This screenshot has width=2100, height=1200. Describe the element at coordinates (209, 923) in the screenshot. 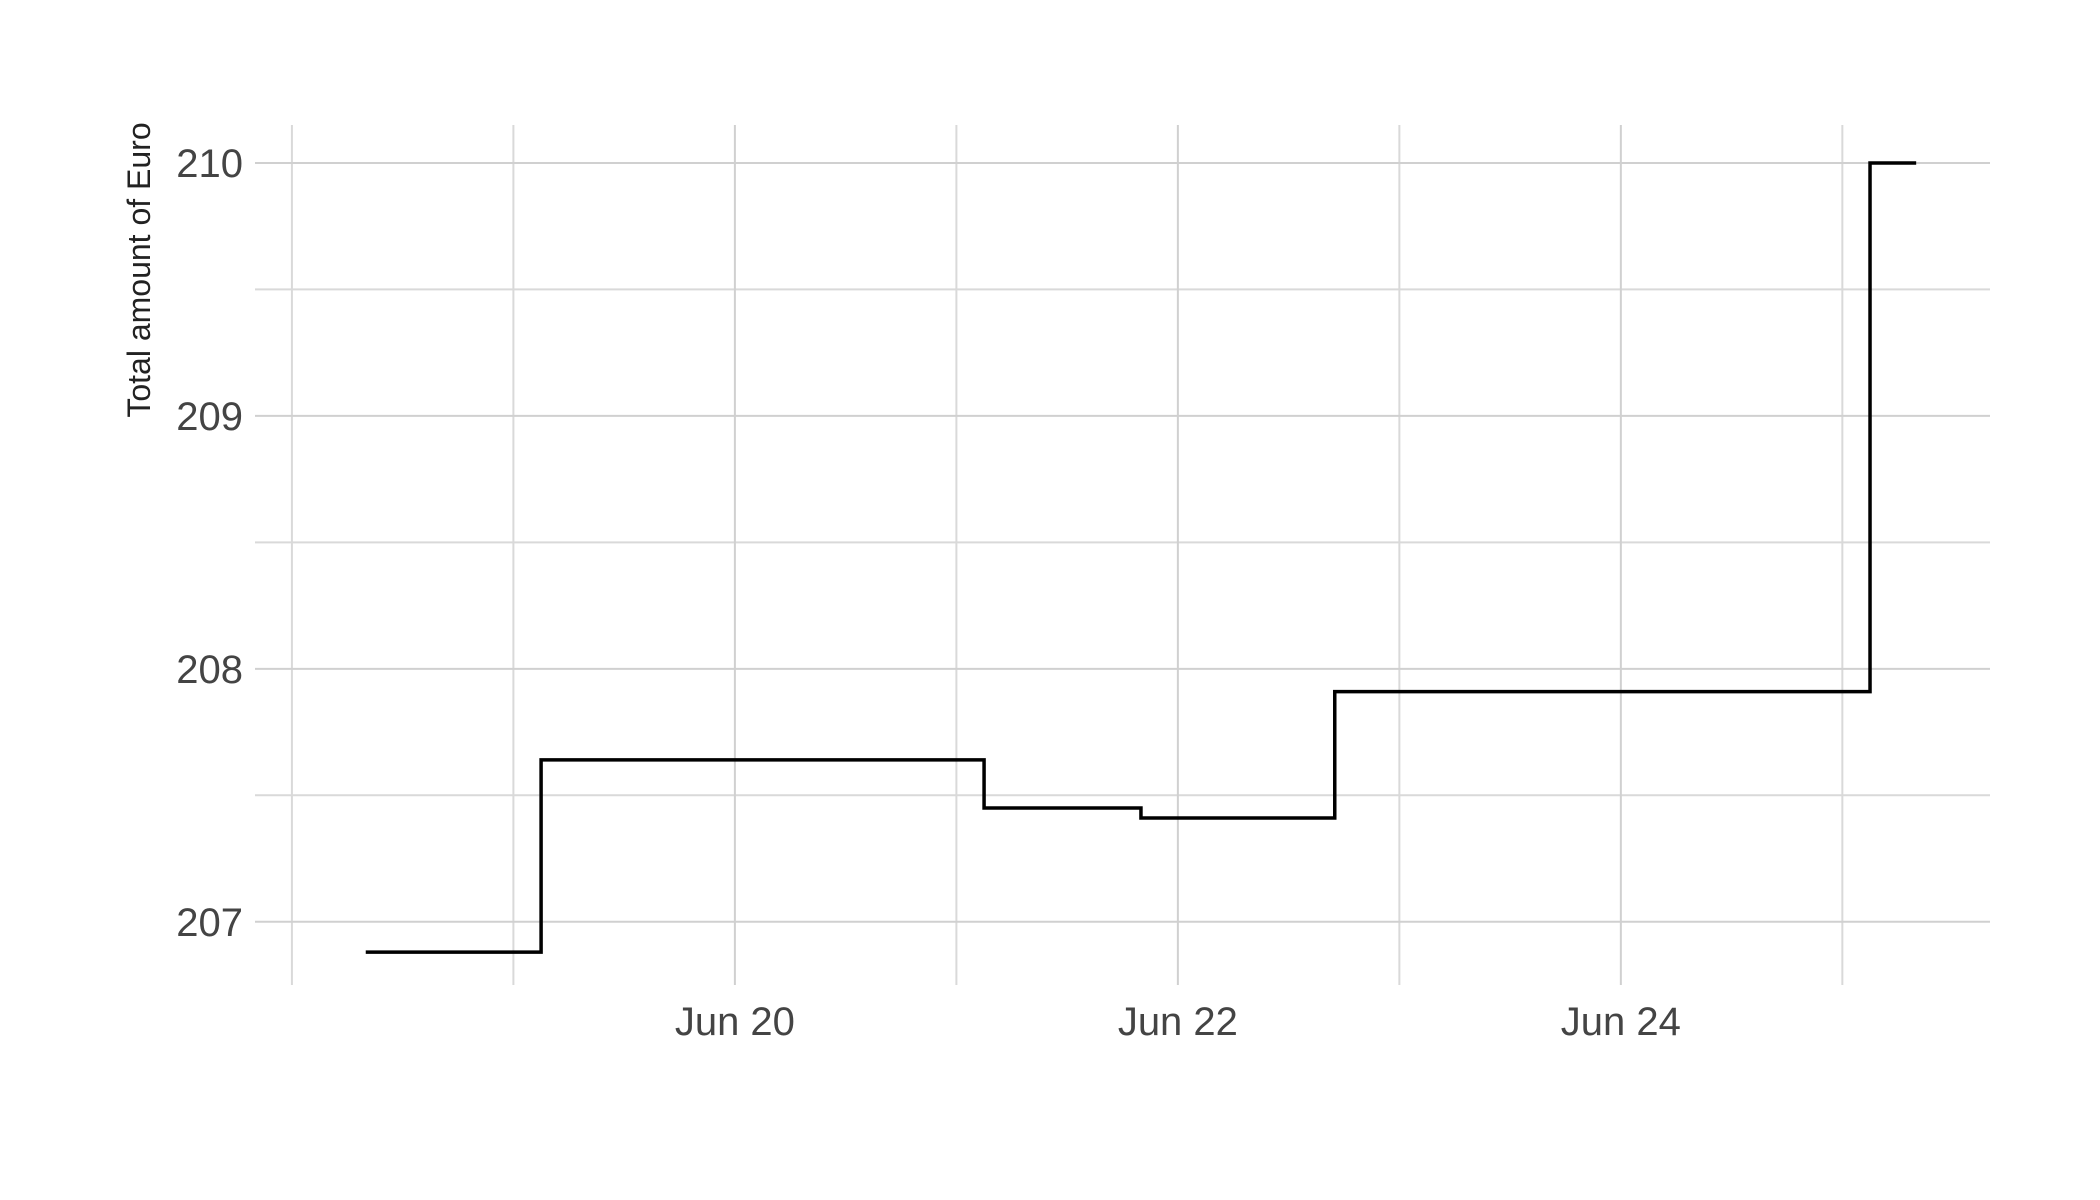

I see `y-tick-label: 207` at that location.